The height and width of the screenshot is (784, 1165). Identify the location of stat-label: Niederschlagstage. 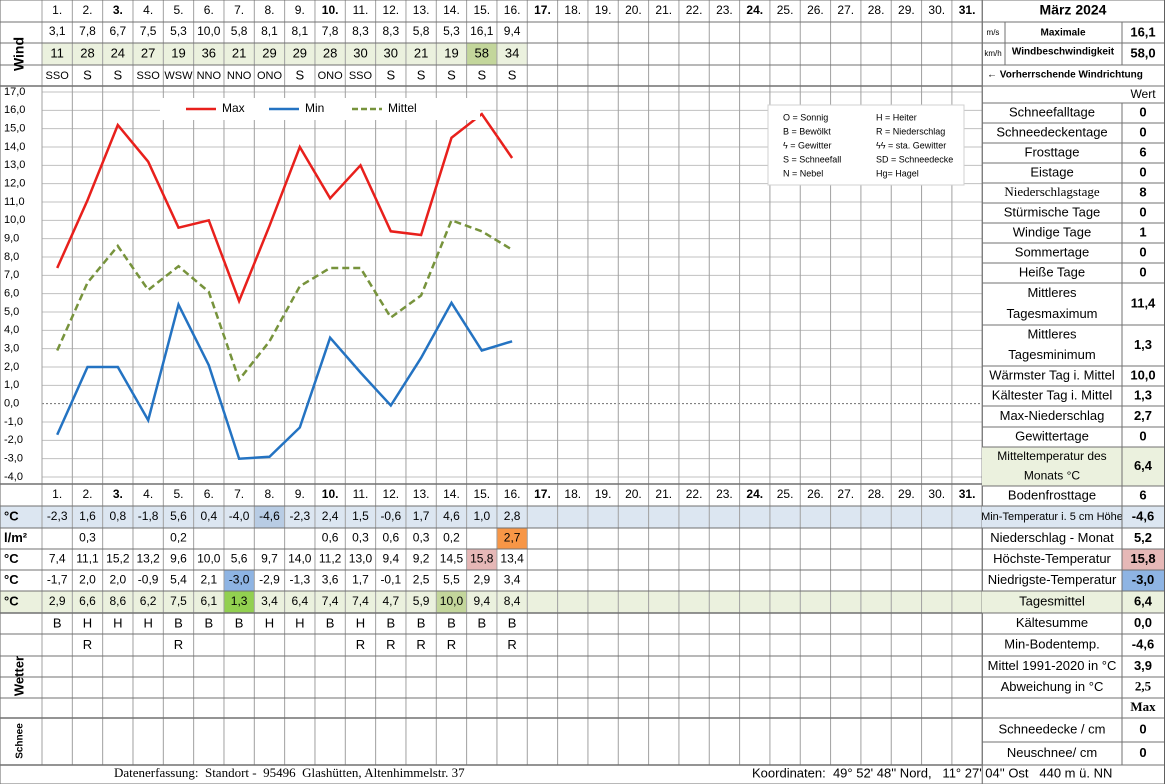
(1052, 191).